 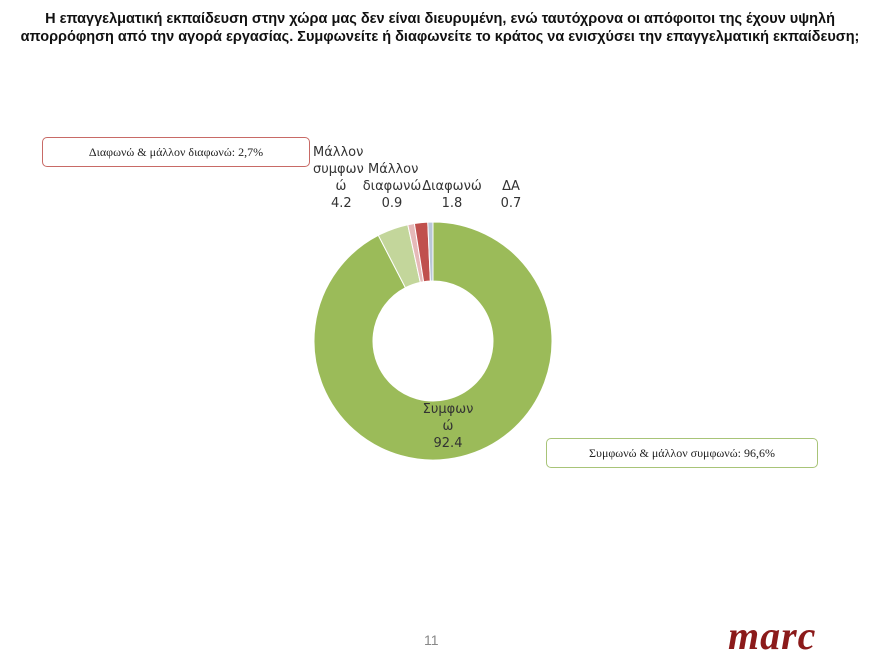 What do you see at coordinates (452, 203) in the screenshot?
I see `label-value: 1.8` at bounding box center [452, 203].